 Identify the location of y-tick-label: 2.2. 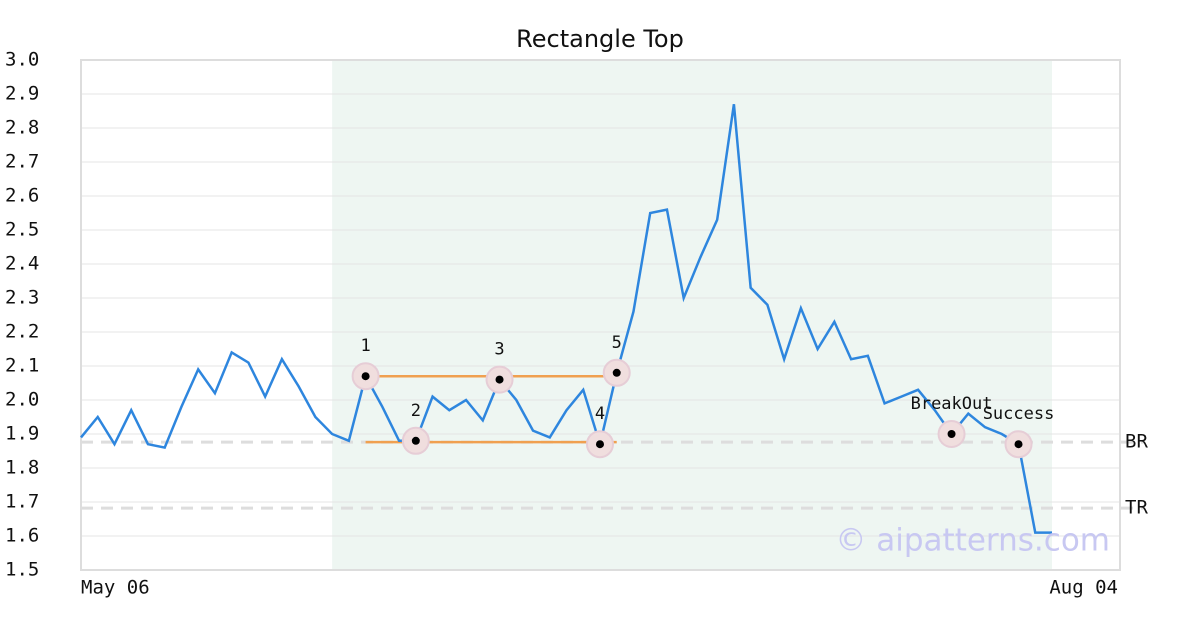
(22, 332).